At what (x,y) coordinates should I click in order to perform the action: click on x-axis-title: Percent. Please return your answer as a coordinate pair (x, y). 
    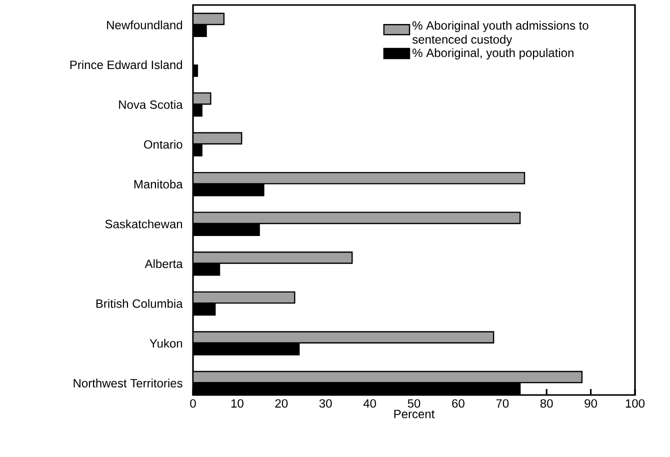
    Looking at the image, I should click on (414, 414).